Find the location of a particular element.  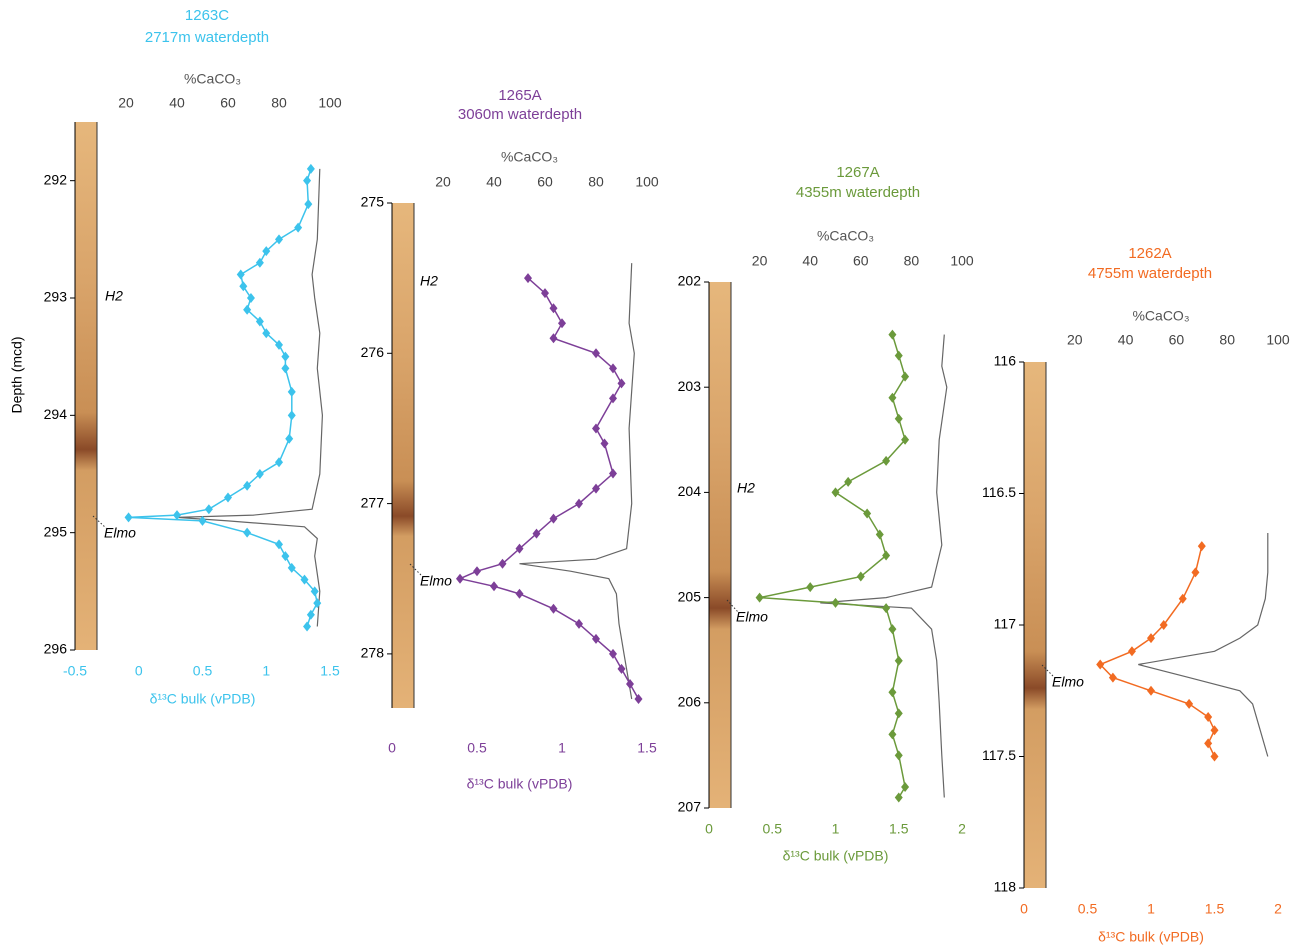

panel-title: 1265A is located at coordinates (519, 95).